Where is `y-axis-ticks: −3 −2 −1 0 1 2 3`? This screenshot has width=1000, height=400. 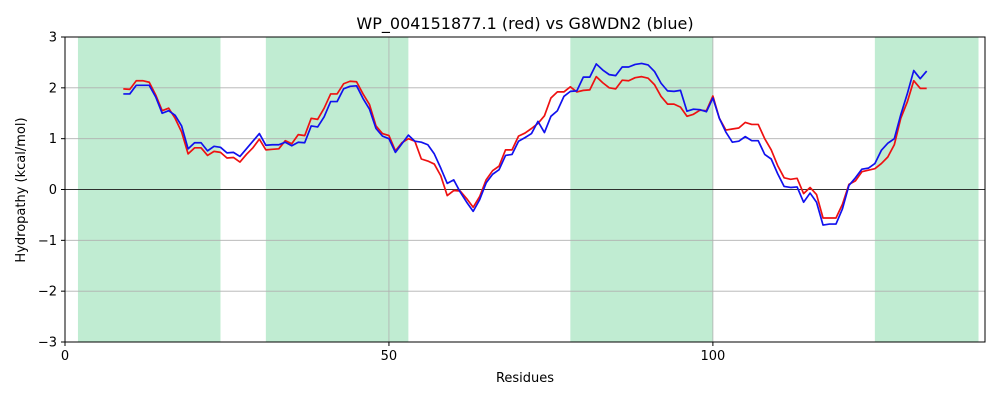
y-axis-ticks: −3 −2 −1 0 1 2 3 is located at coordinates (51, 191).